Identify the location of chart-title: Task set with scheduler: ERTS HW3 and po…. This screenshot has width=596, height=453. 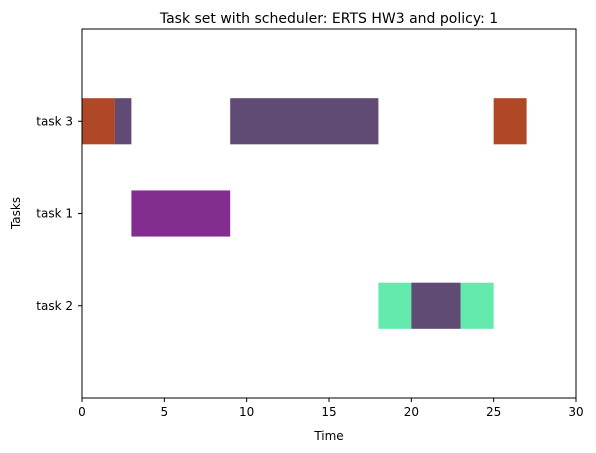
(328, 19).